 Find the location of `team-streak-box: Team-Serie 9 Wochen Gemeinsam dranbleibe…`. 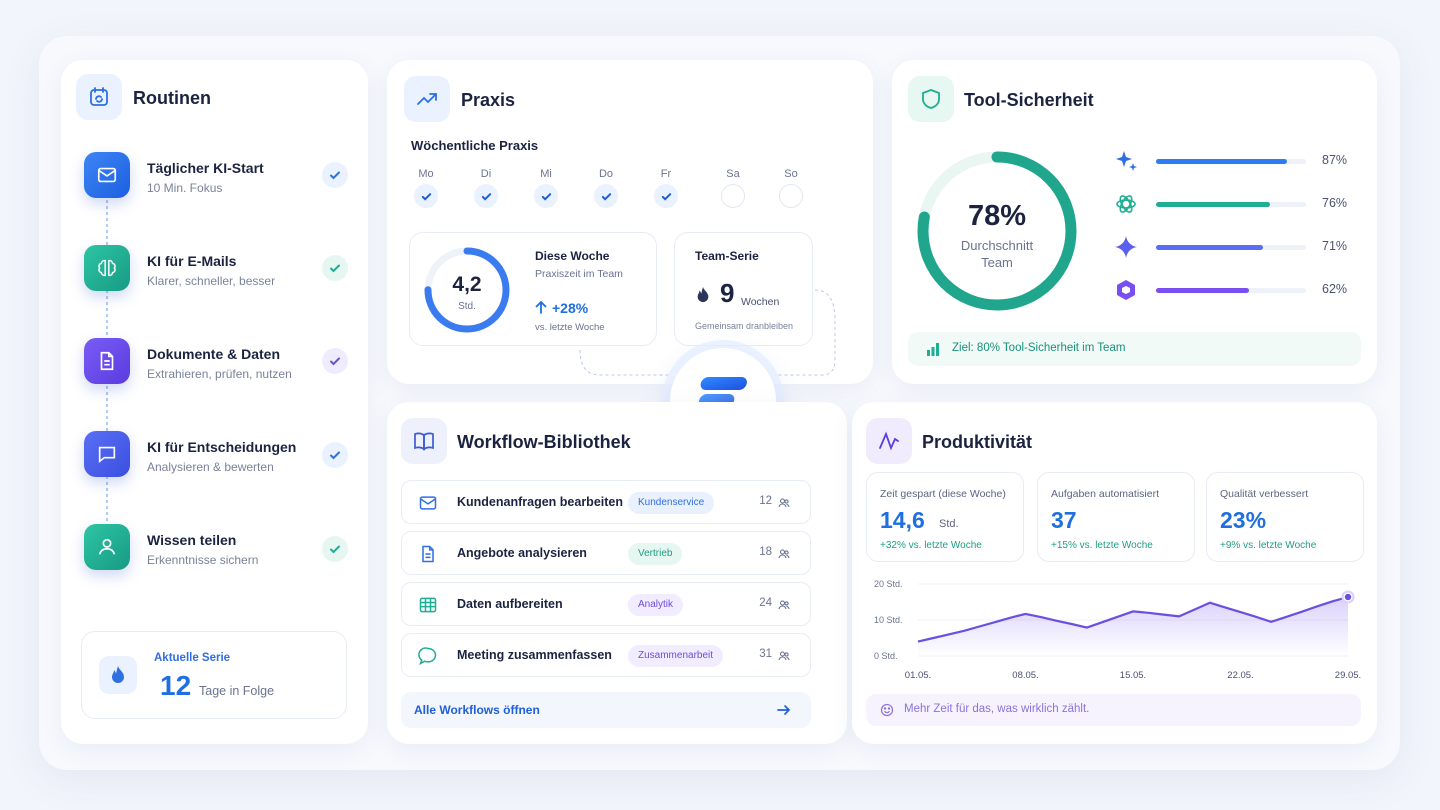

team-streak-box: Team-Serie 9 Wochen Gemeinsam dranbleibe… is located at coordinates (743, 289).